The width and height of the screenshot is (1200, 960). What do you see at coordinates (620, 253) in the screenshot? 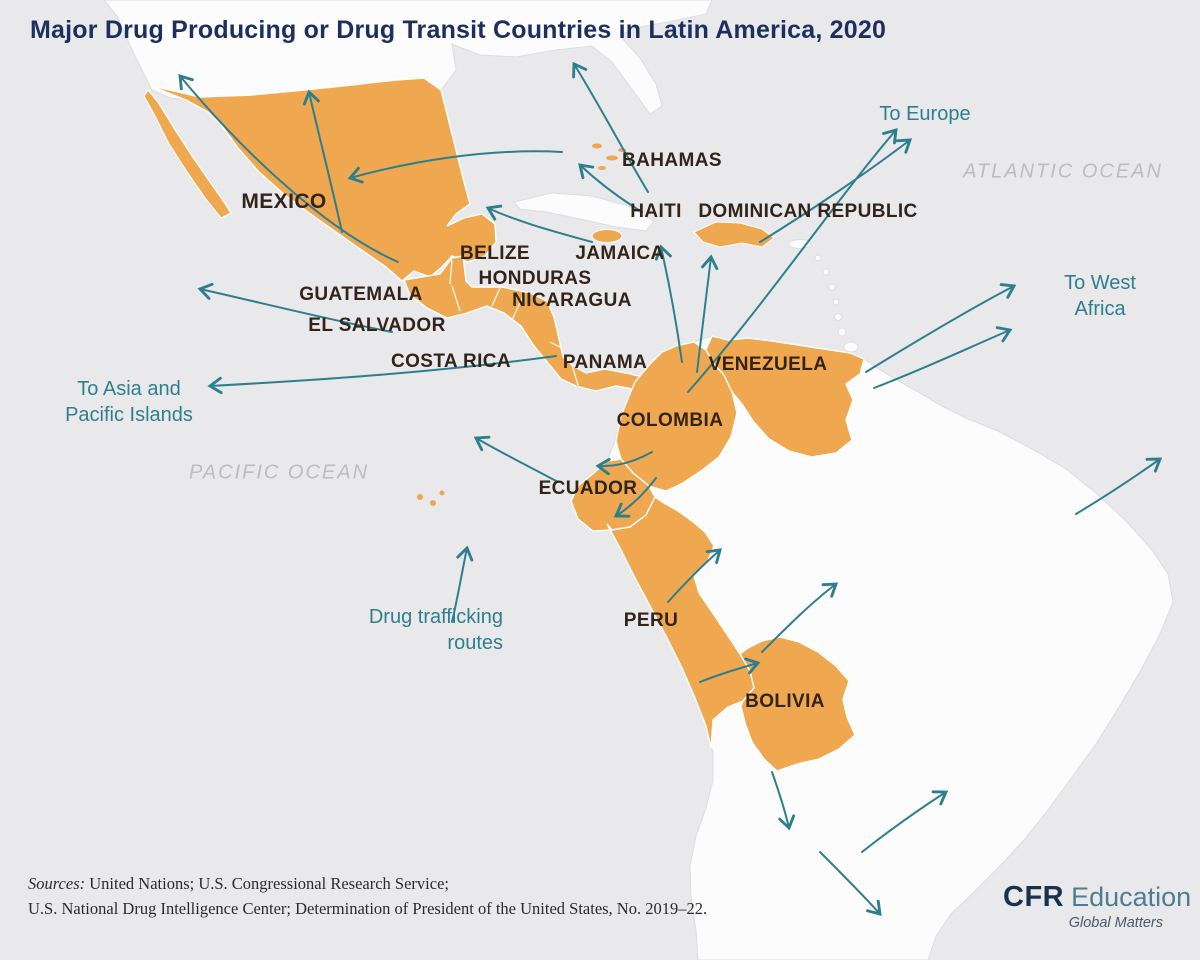
I see `country-label-jamaica: JAMAICA` at bounding box center [620, 253].